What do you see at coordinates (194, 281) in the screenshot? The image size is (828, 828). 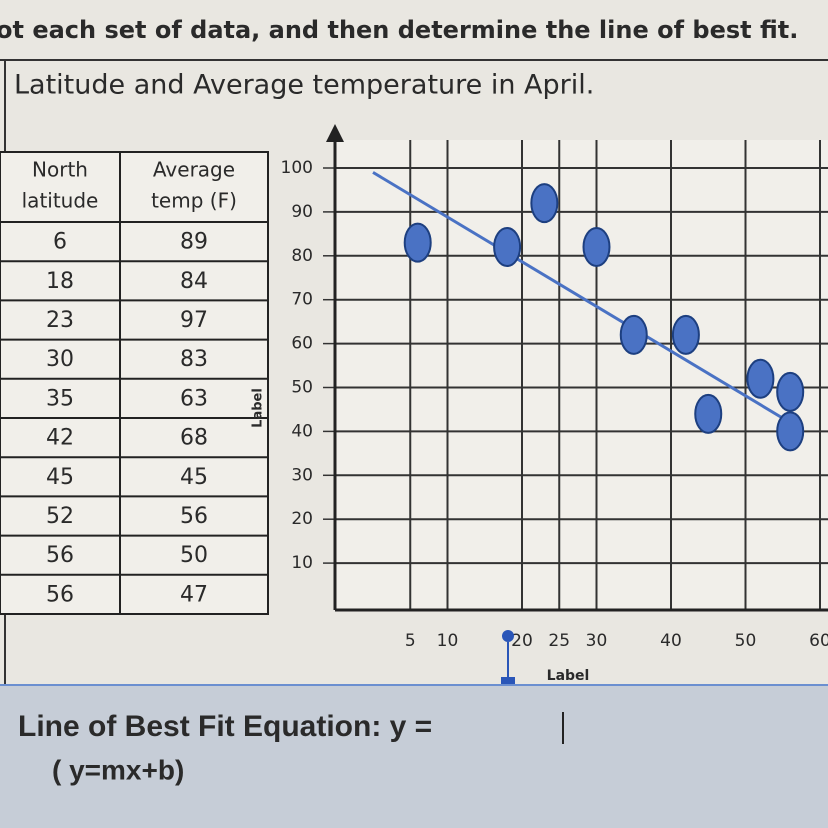 I see `table-cell: 84` at bounding box center [194, 281].